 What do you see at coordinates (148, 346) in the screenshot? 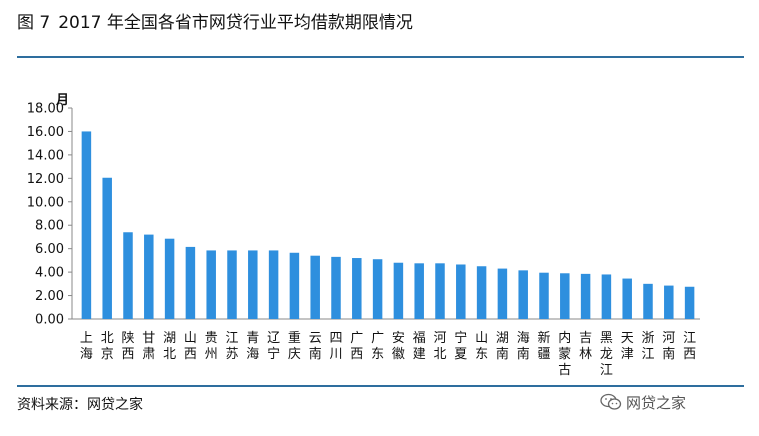
I see `x-tick-label: 甘肃` at bounding box center [148, 346].